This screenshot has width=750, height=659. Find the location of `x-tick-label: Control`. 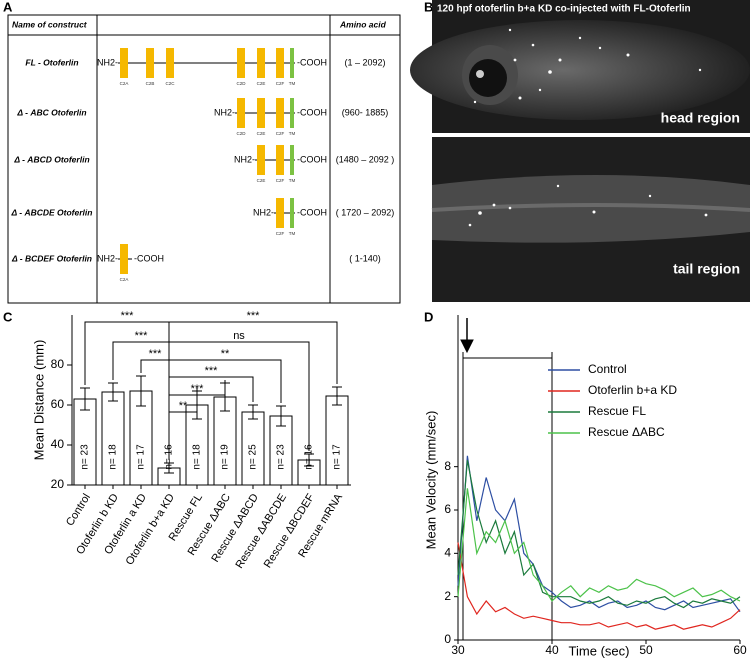

x-tick-label: Control is located at coordinates (78, 510).